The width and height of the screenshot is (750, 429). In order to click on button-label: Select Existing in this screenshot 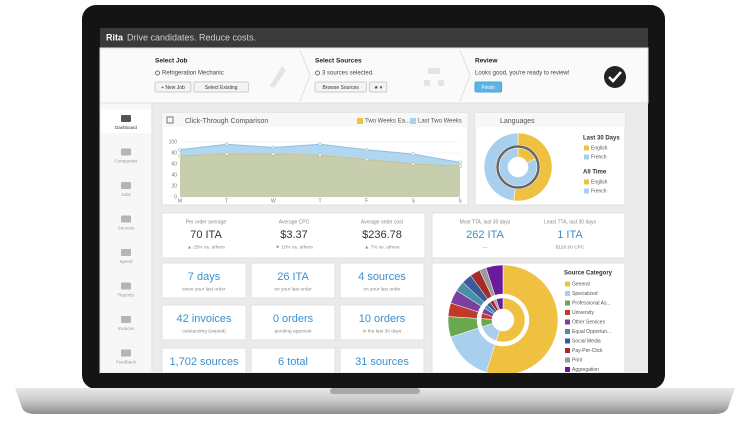, I will do `click(221, 88)`.